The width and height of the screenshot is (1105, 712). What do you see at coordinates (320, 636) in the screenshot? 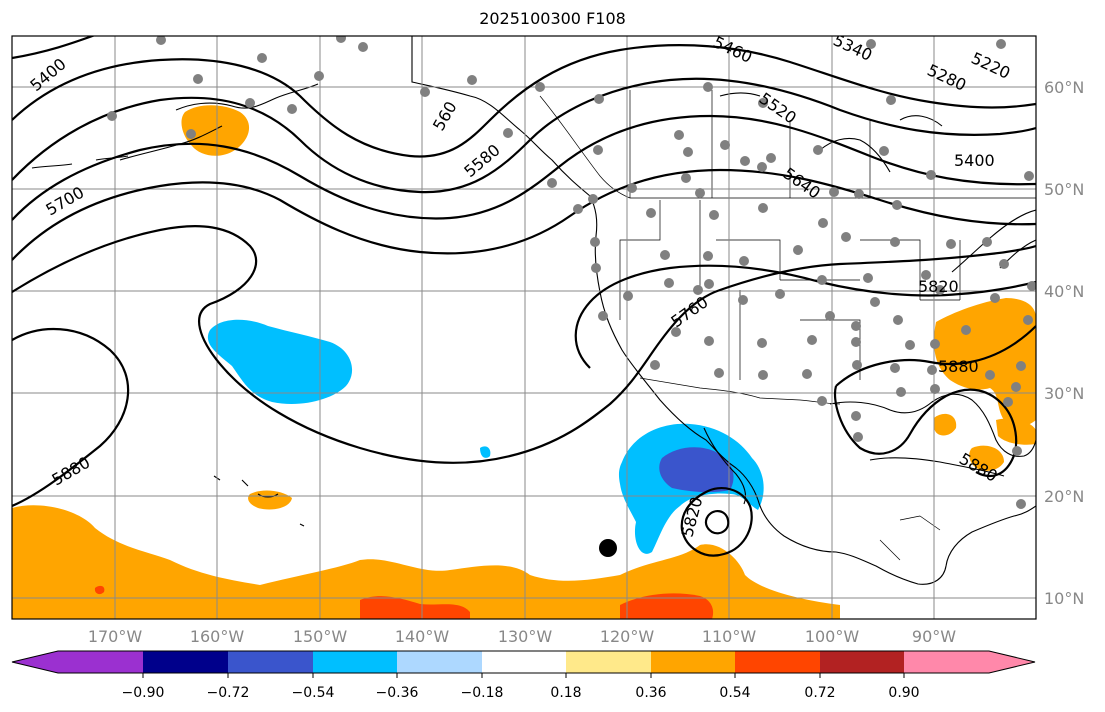
I see `lon-label: 150°W` at bounding box center [320, 636].